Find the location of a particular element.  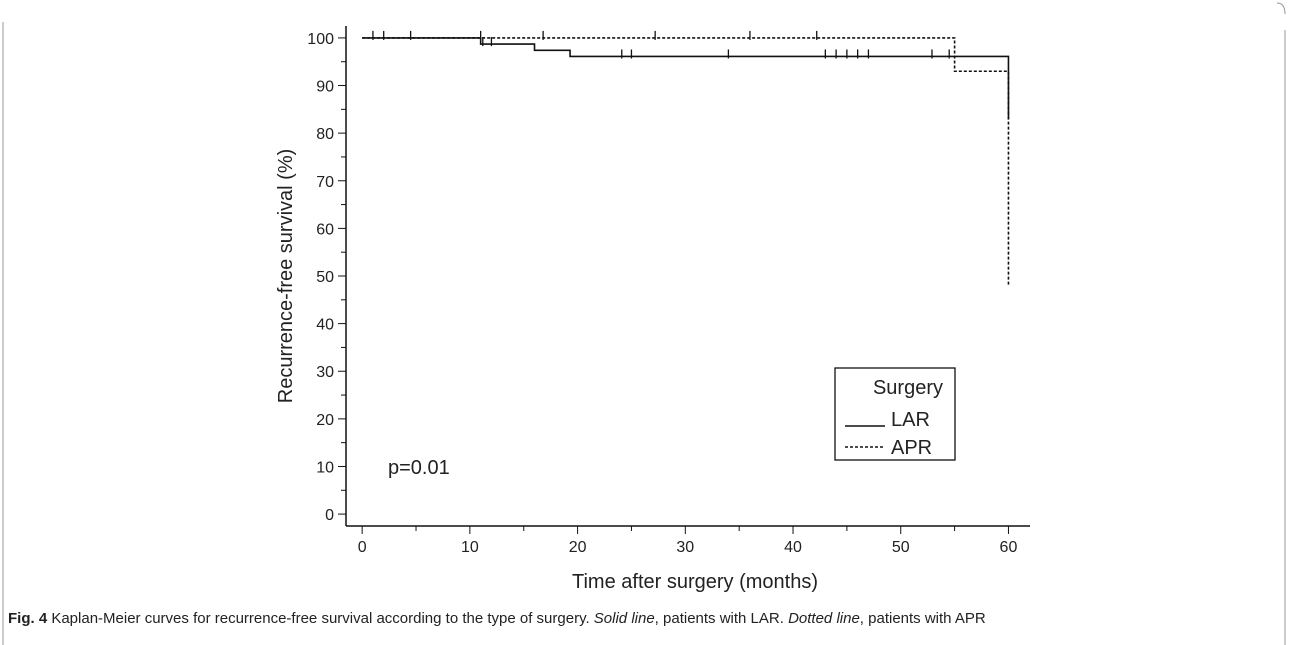

y-tick-label: 30 is located at coordinates (325, 372).